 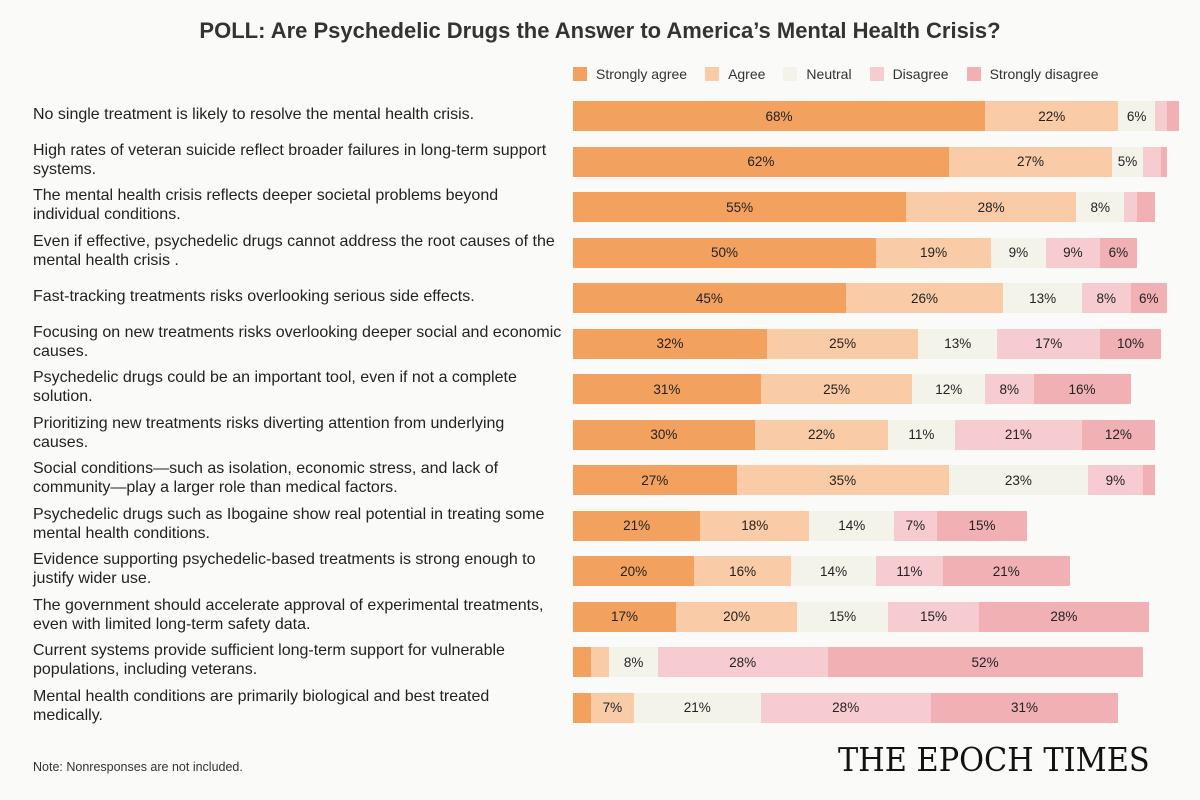 What do you see at coordinates (909, 74) in the screenshot?
I see `legend-item: Disagree` at bounding box center [909, 74].